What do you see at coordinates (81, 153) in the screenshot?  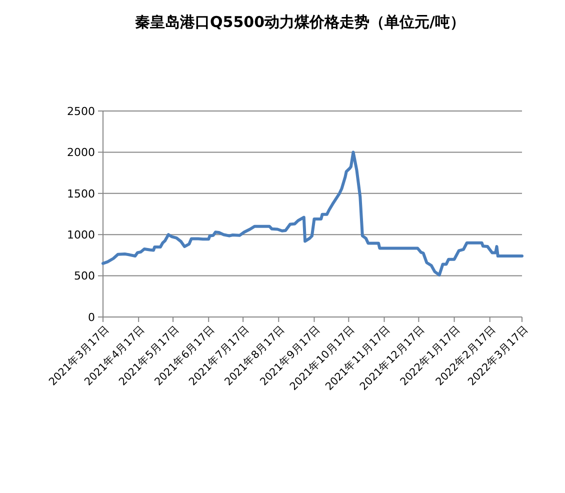 I see `y-tick-label: 2000` at bounding box center [81, 153].